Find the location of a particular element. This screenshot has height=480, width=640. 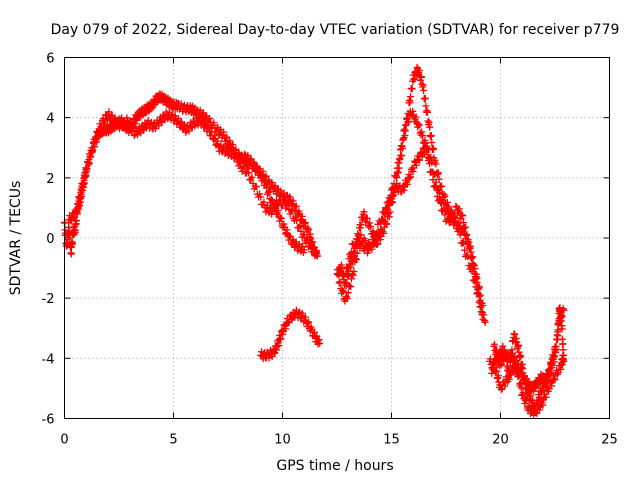

x-tick-label: 0 is located at coordinates (64, 440).